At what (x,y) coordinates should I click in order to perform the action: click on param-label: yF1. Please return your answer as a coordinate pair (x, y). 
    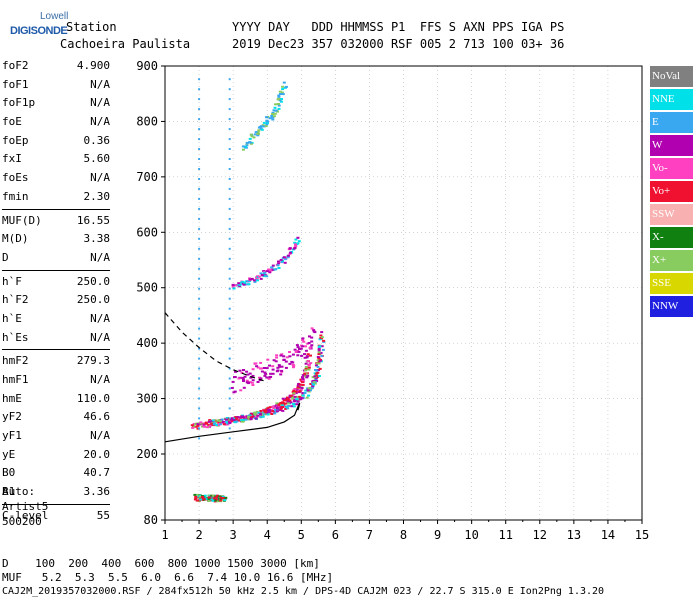
    Looking at the image, I should click on (12, 436).